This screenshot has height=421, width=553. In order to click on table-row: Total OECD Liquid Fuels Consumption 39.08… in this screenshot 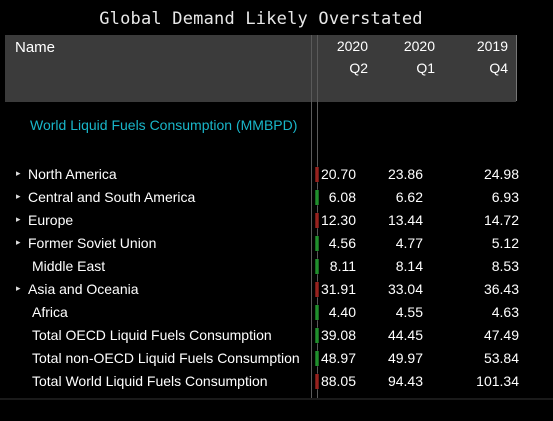, I will do `click(262, 336)`.